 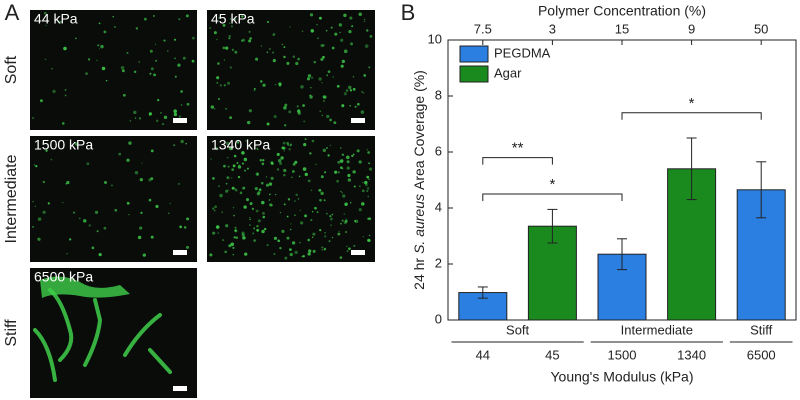 What do you see at coordinates (11, 198) in the screenshot?
I see `row-label: Intermediate` at bounding box center [11, 198].